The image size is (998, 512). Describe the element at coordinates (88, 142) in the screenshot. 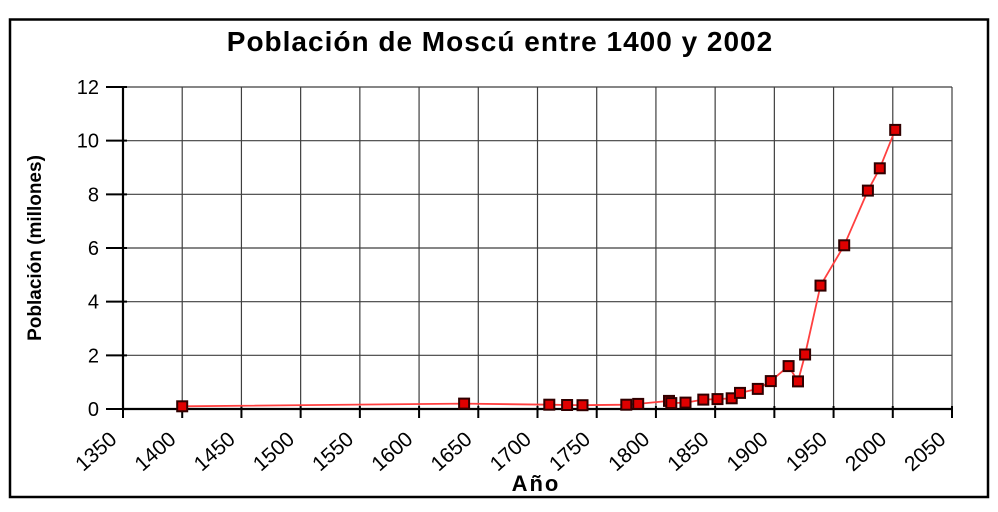

I see `y-tick-label: 10` at that location.